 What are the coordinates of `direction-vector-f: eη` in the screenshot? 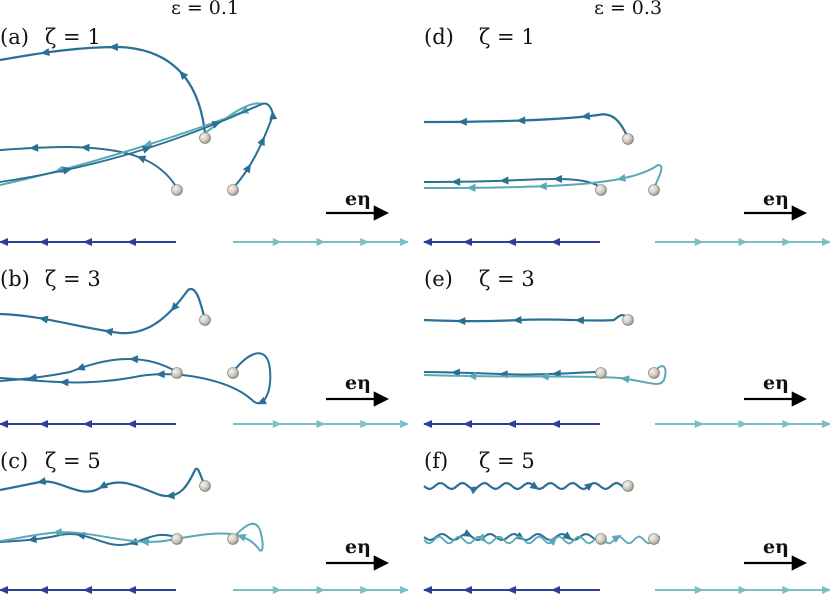 It's located at (776, 553).